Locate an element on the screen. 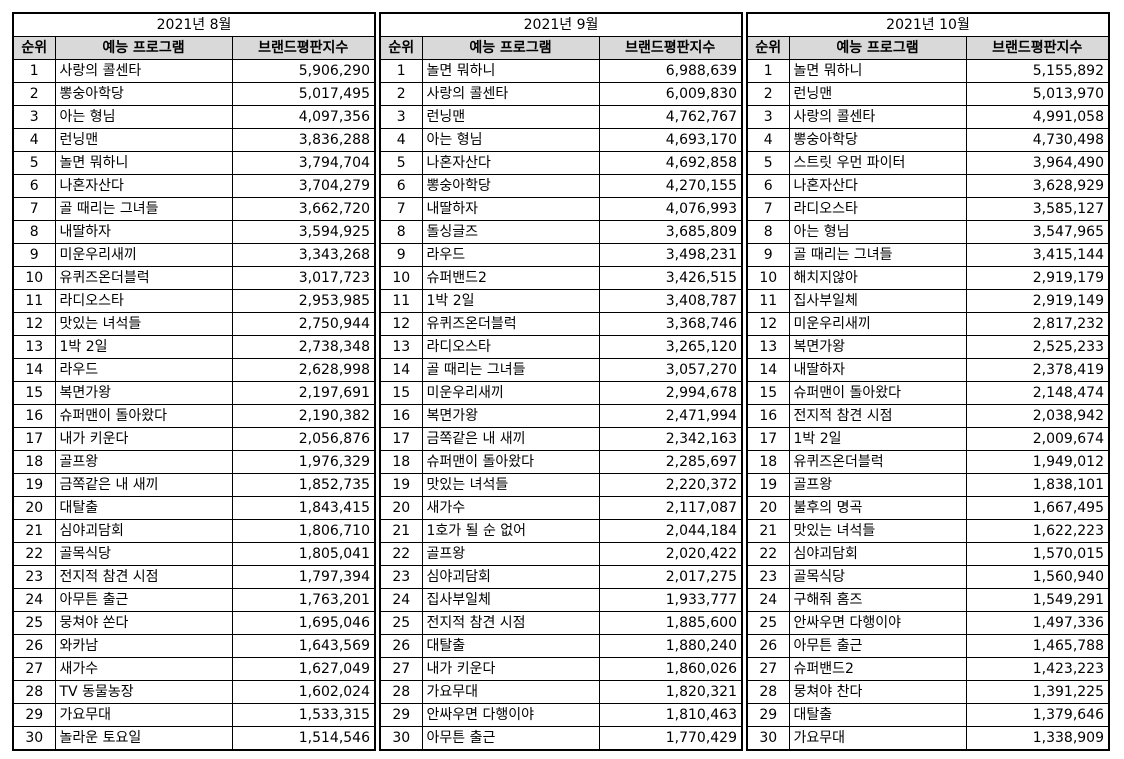 This screenshot has width=1124, height=759. table-row: 19 골프왕 1,838,101 is located at coordinates (928, 485).